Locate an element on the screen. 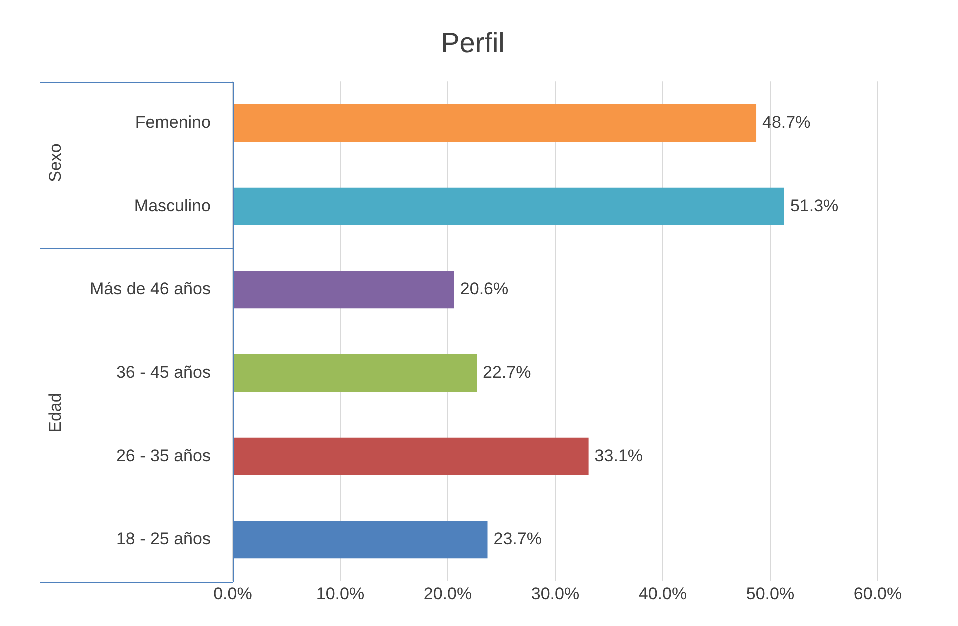  y-tick-label: Femenino is located at coordinates (173, 122).